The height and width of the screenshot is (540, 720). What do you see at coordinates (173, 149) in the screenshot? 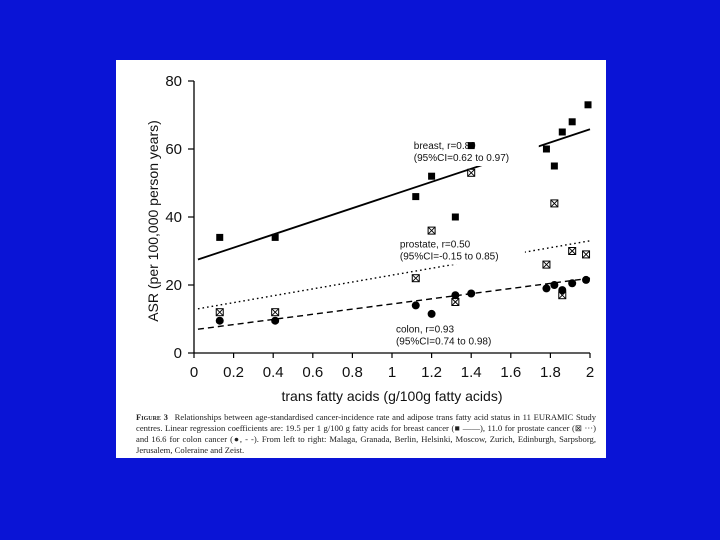
I see `y-tick-label: 60` at bounding box center [173, 149].